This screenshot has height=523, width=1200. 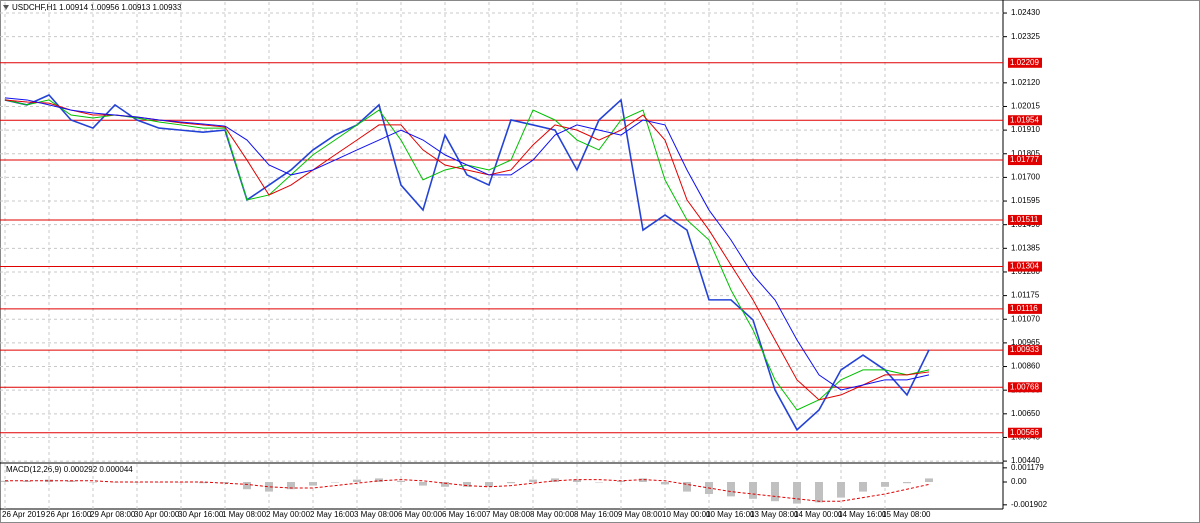 What do you see at coordinates (1025, 177) in the screenshot?
I see `y-tick-label: 1.01700` at bounding box center [1025, 177].